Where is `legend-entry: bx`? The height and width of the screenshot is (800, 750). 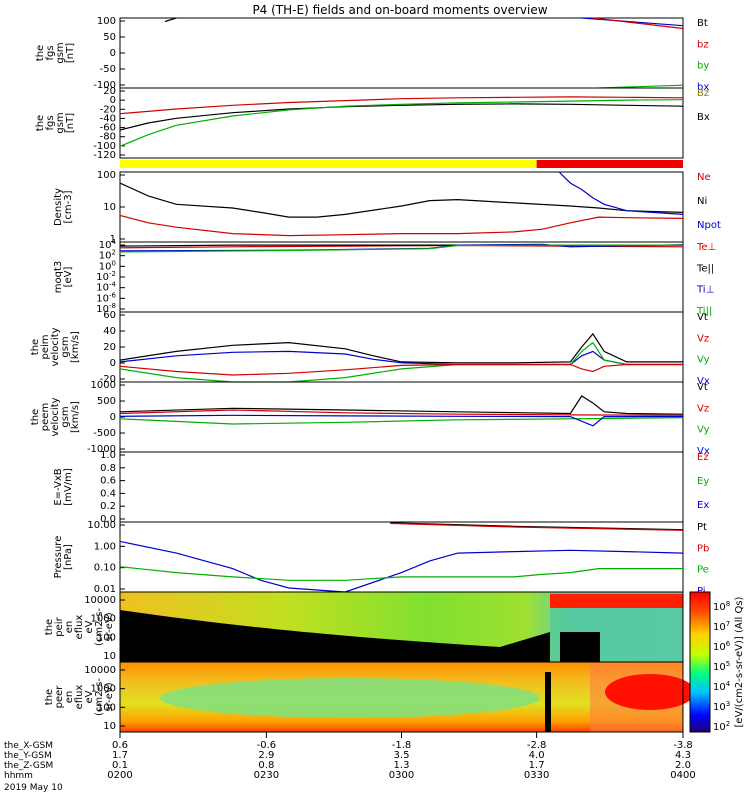
legend-entry: bx is located at coordinates (703, 87).